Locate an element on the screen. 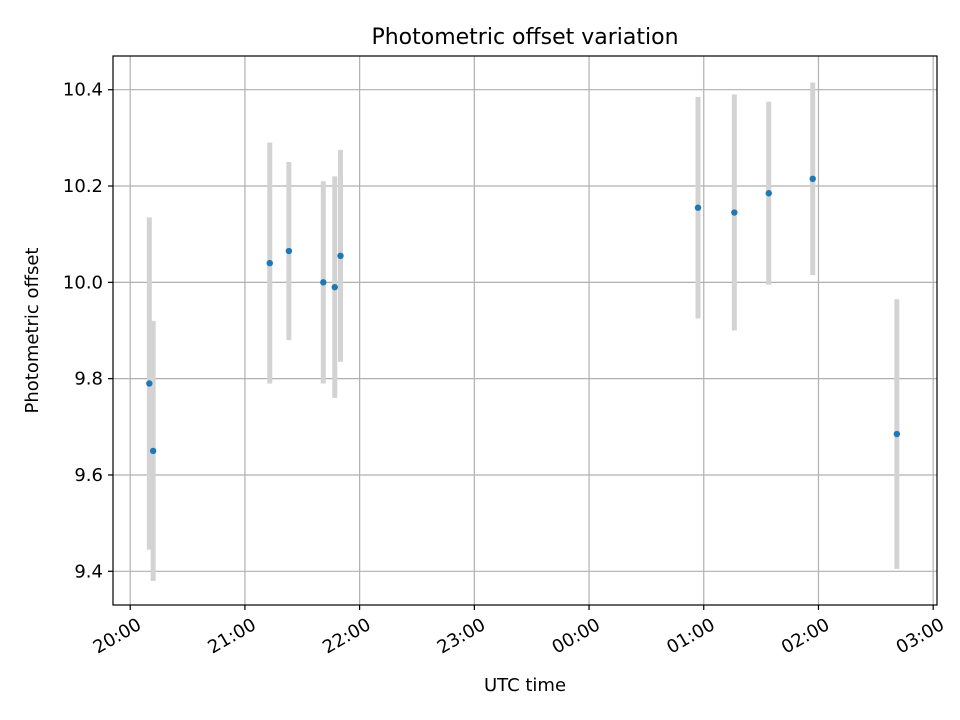  x-tick-label: 03:00 is located at coordinates (920, 636).